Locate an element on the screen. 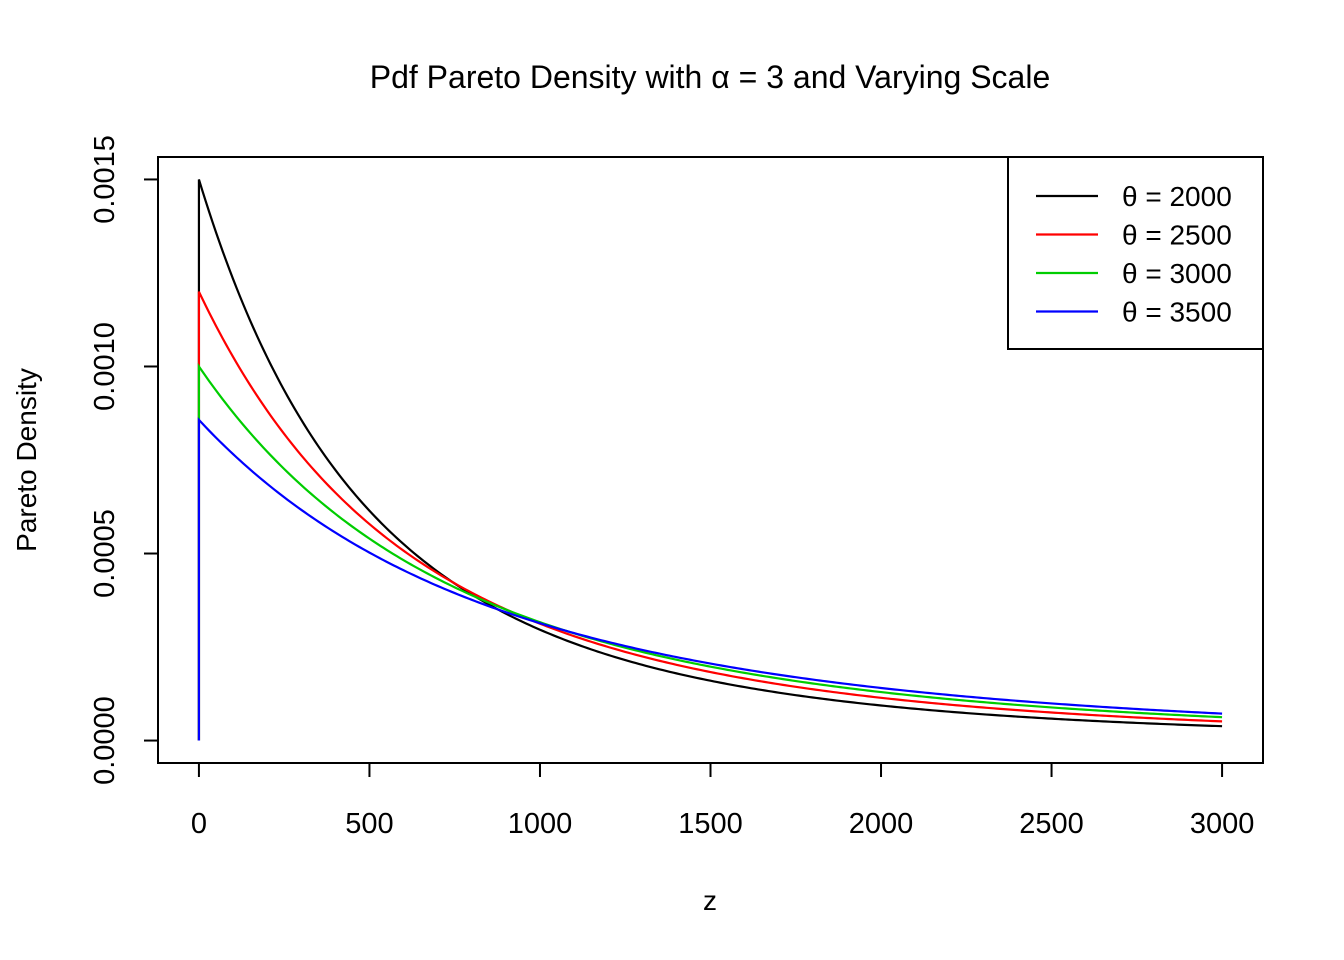 This screenshot has height=960, width=1344. legend-box is located at coordinates (1135, 253).